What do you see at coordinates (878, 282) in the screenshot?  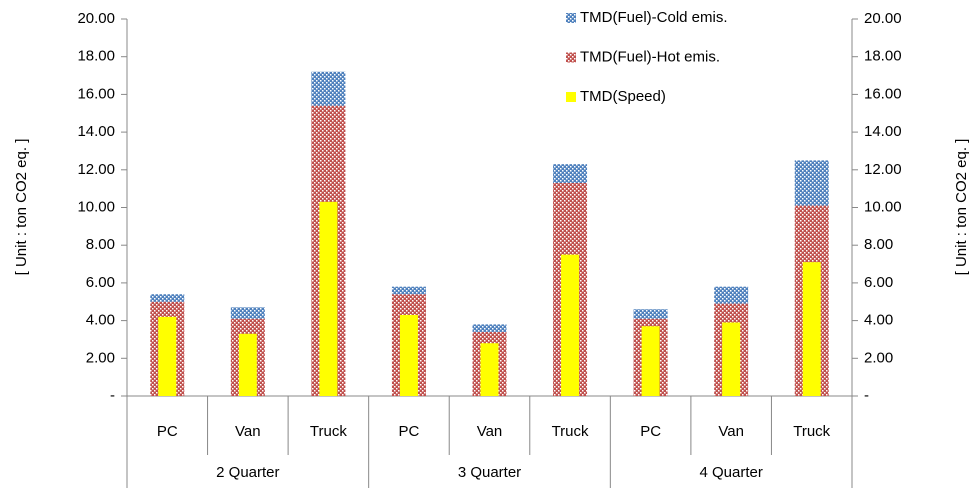 I see `y2-tick-label: 6.00` at bounding box center [878, 282].